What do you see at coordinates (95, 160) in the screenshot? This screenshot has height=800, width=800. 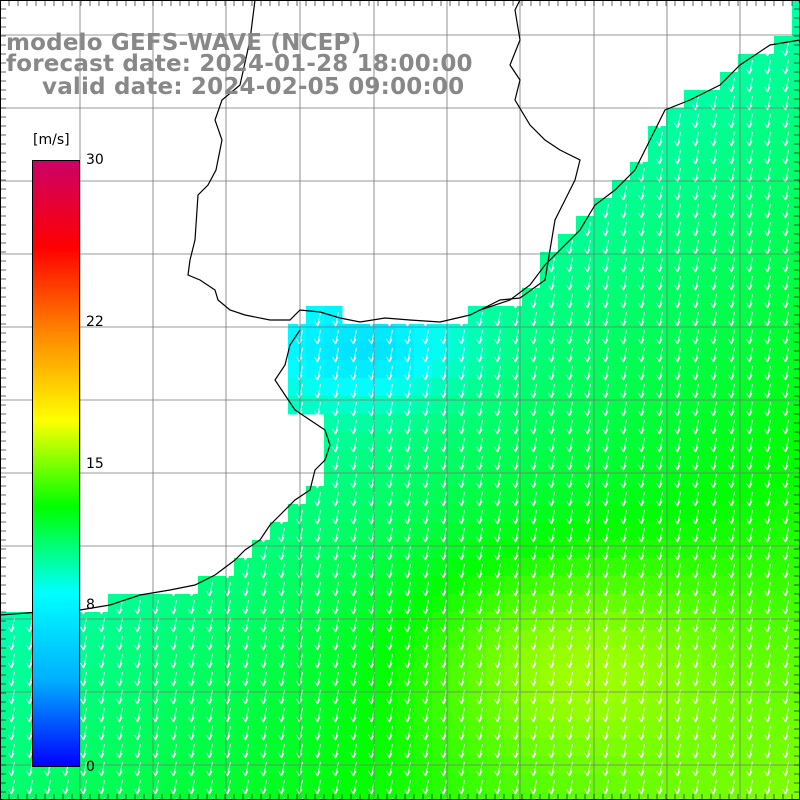 I see `colorbar-tick-label: 30` at bounding box center [95, 160].